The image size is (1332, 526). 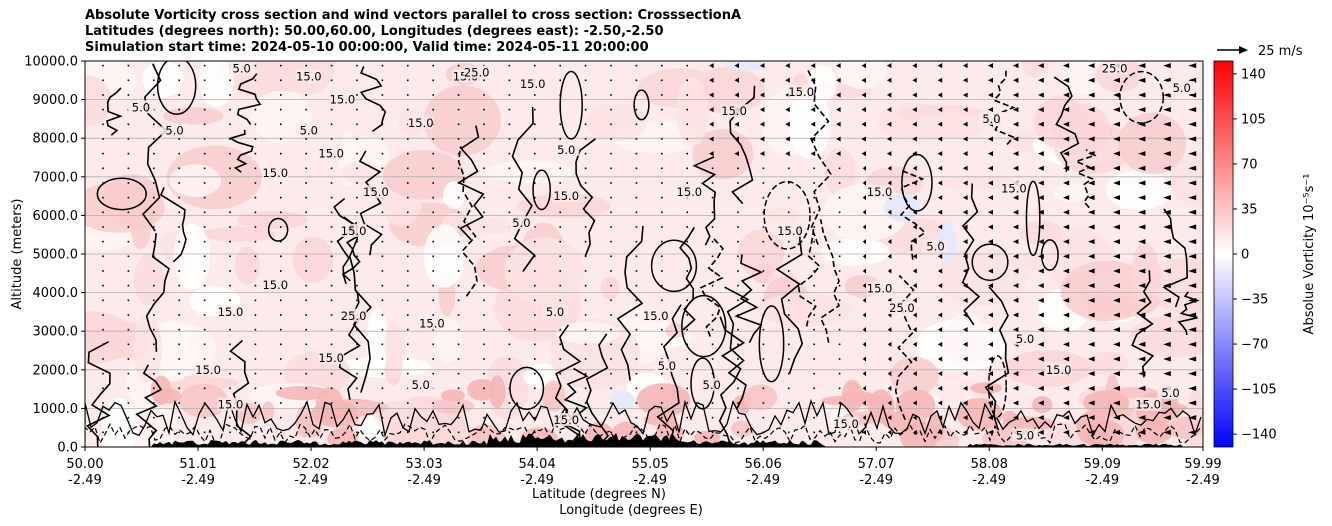 What do you see at coordinates (1025, 339) in the screenshot?
I see `contour-label-text: 5.0` at bounding box center [1025, 339].